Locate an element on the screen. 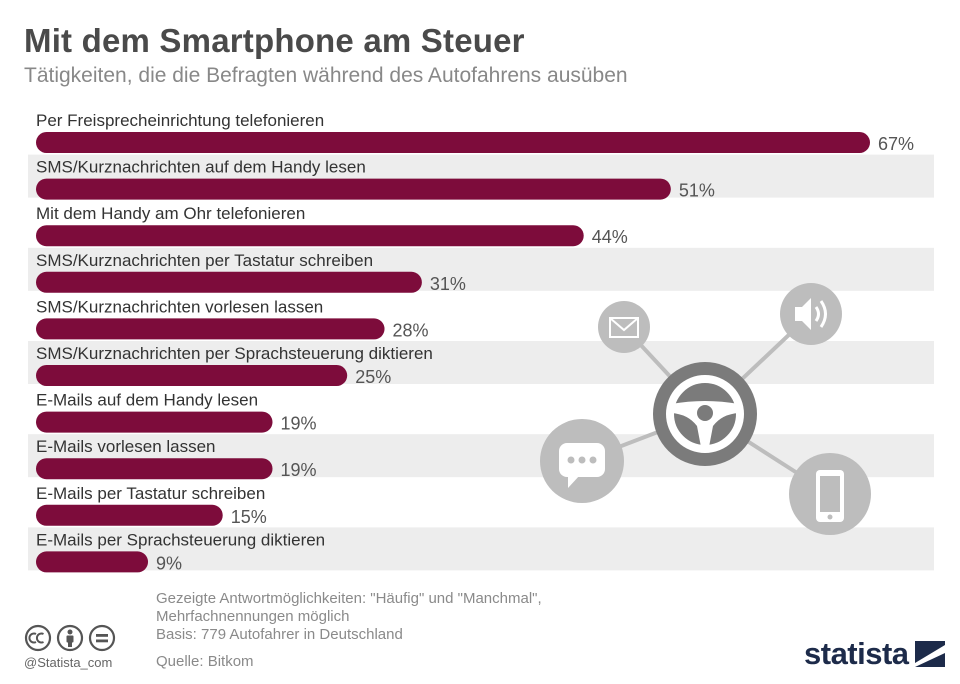 The width and height of the screenshot is (960, 684). smartphone-icon is located at coordinates (830, 494).